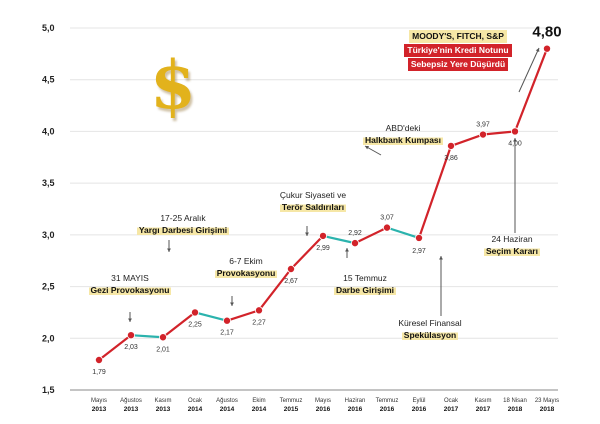 The height and width of the screenshot is (424, 600). What do you see at coordinates (99, 372) in the screenshot?
I see `data-label: 1,79` at bounding box center [99, 372].